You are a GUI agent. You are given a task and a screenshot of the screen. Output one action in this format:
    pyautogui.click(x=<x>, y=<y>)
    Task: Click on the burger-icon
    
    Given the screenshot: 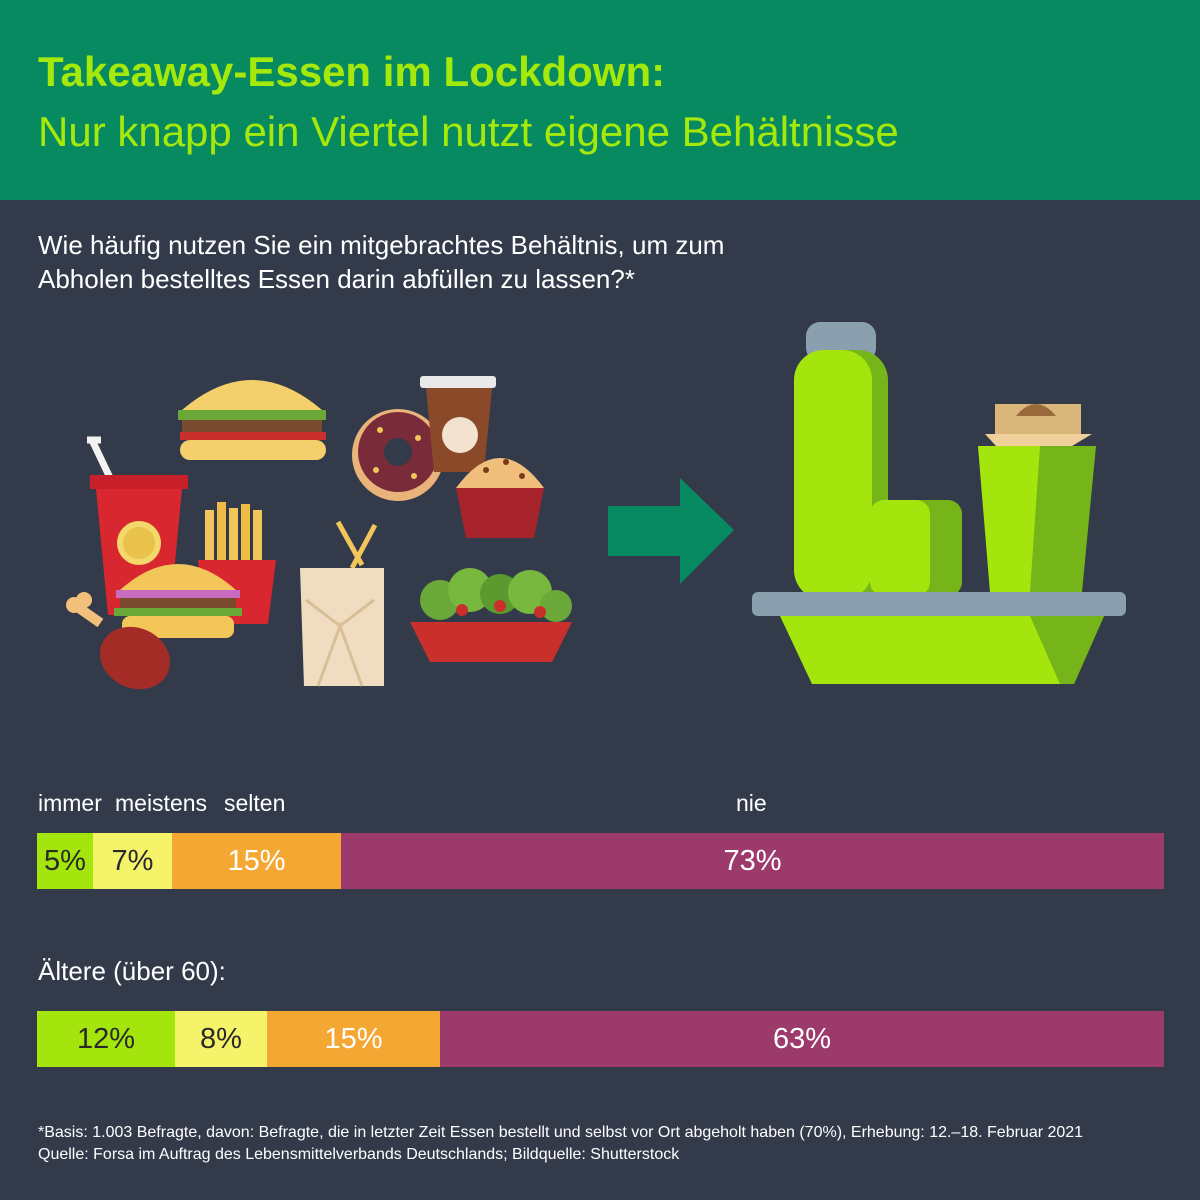 What is the action you would take?
    pyautogui.click(x=178, y=601)
    